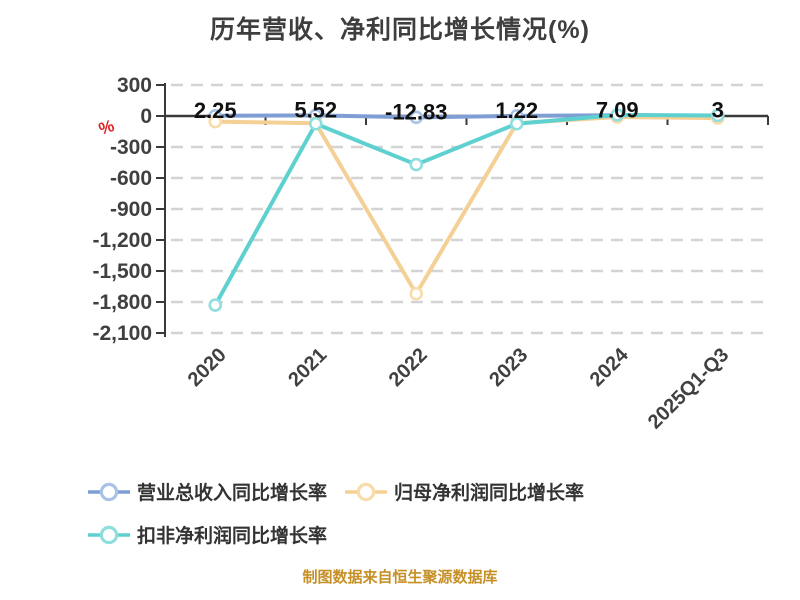 The height and width of the screenshot is (600, 800). Describe the element at coordinates (131, 209) in the screenshot. I see `y-axis-tick-label: -900` at that location.